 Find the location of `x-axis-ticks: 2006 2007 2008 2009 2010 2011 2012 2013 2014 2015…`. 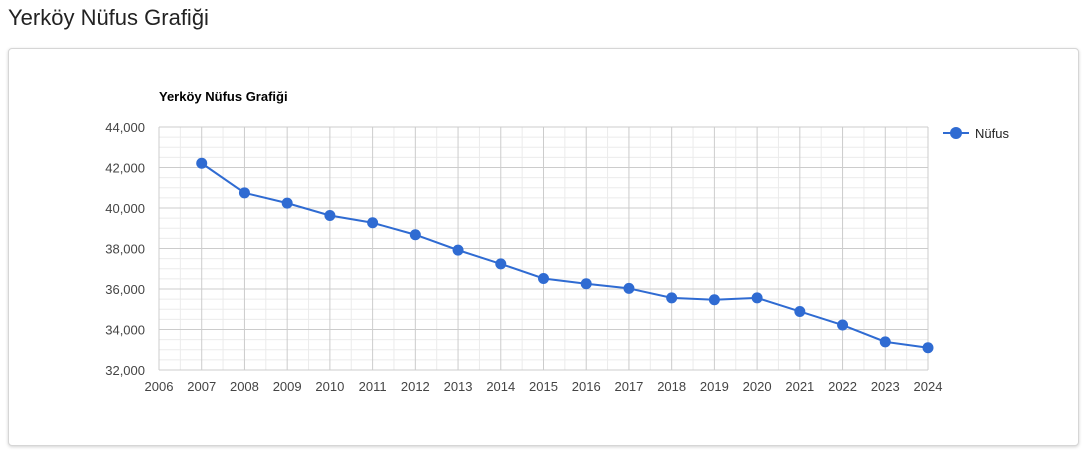

x-axis-ticks: 2006 2007 2008 2009 2010 2011 2012 2013 2014 2015… is located at coordinates (544, 386).